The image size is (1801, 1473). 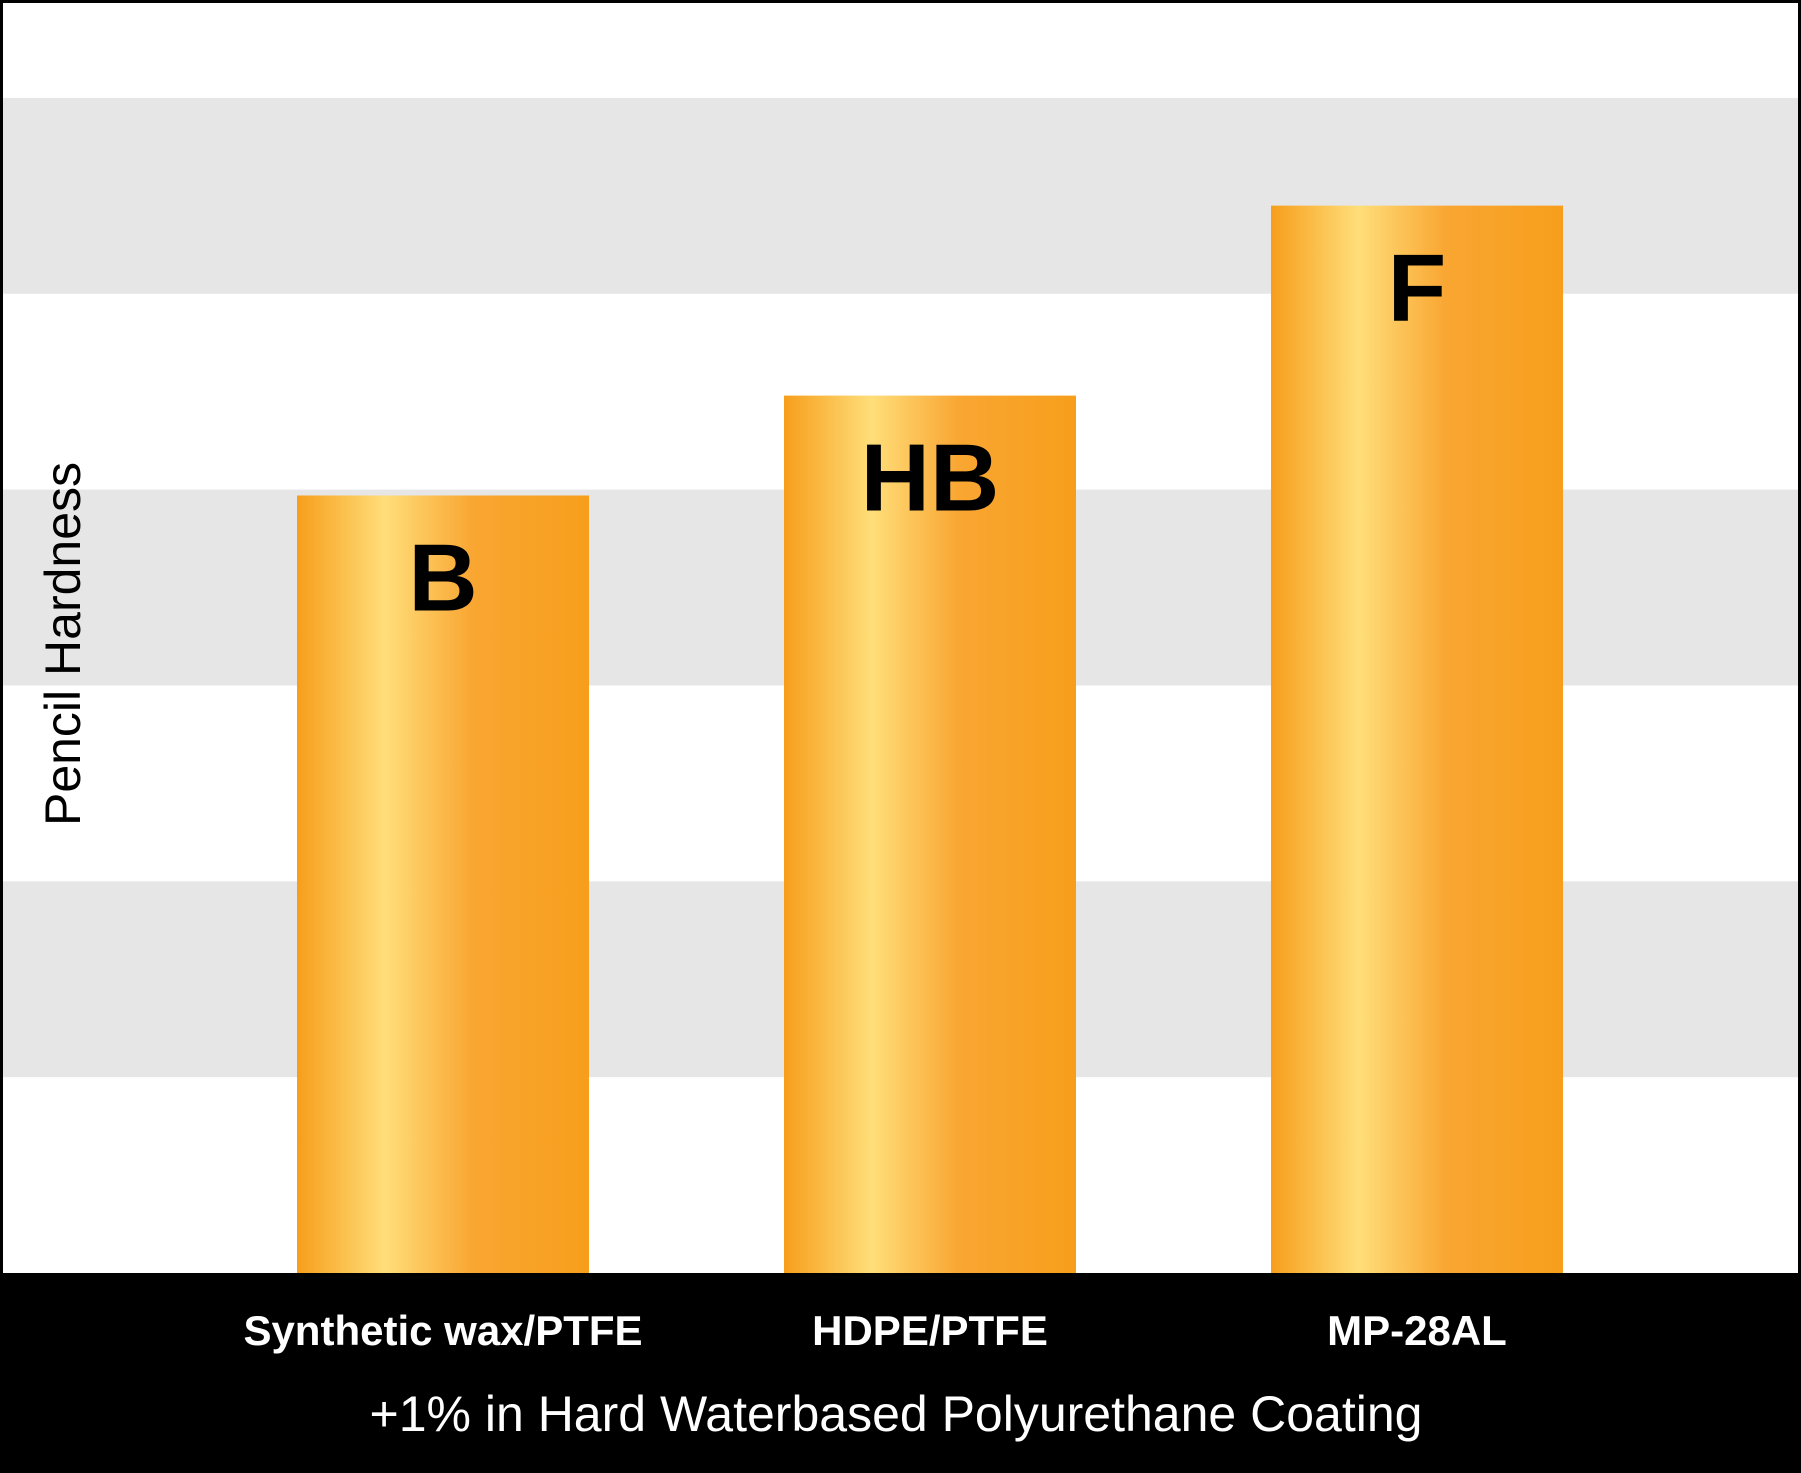 What do you see at coordinates (930, 1330) in the screenshot?
I see `x-tick-label: HDPE/PTFE` at bounding box center [930, 1330].